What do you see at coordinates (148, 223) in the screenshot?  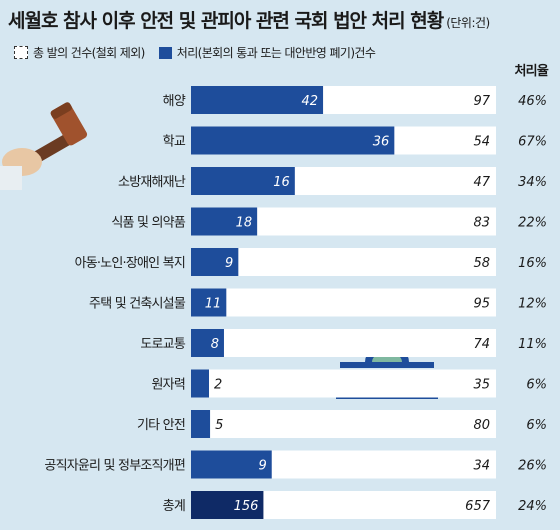 I see `category-label: 식품 및 의약품` at bounding box center [148, 223].